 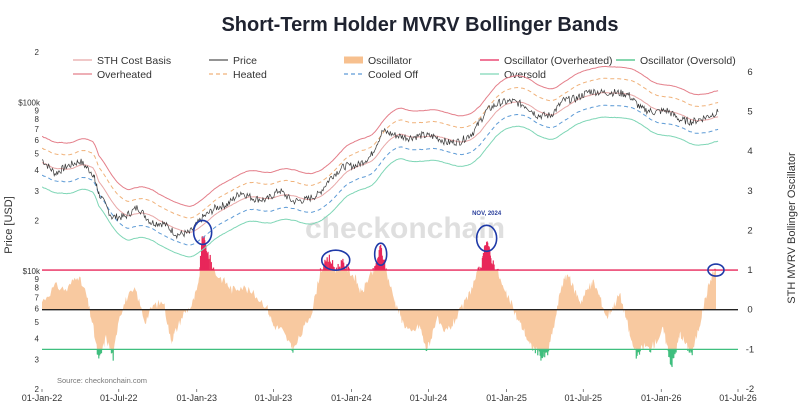 I want to click on x-tick-label: 01-Jan-25, so click(x=506, y=398).